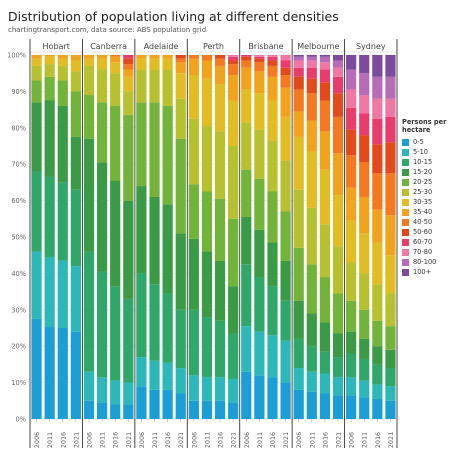 The image size is (450, 450). What do you see at coordinates (155, 440) in the screenshot?
I see `x-tick-label: 2011` at bounding box center [155, 440].